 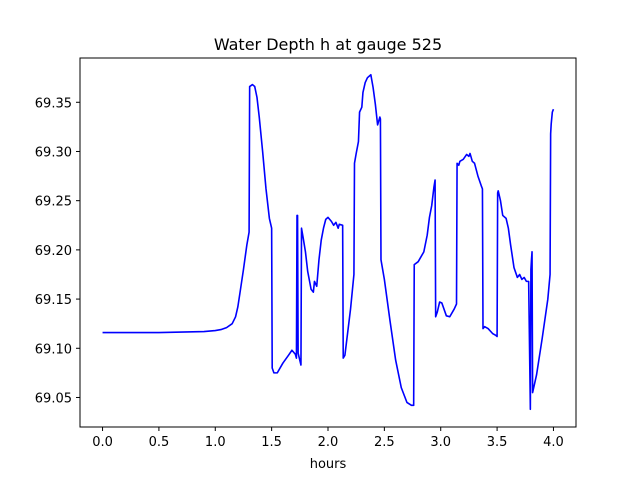 I want to click on x-tick-label: 1.5, so click(x=271, y=442).